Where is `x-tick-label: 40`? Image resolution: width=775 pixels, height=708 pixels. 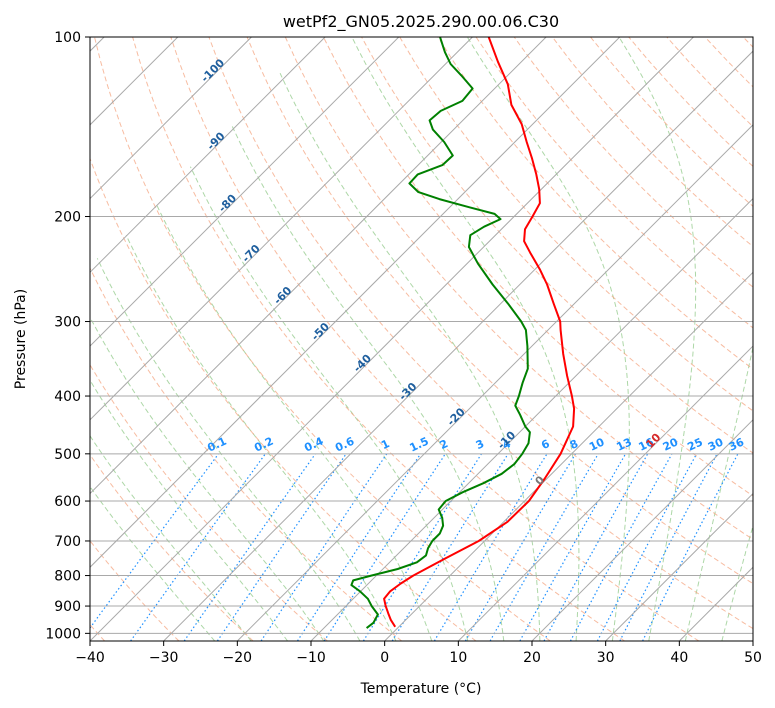 x-tick-label: 40 is located at coordinates (679, 658).